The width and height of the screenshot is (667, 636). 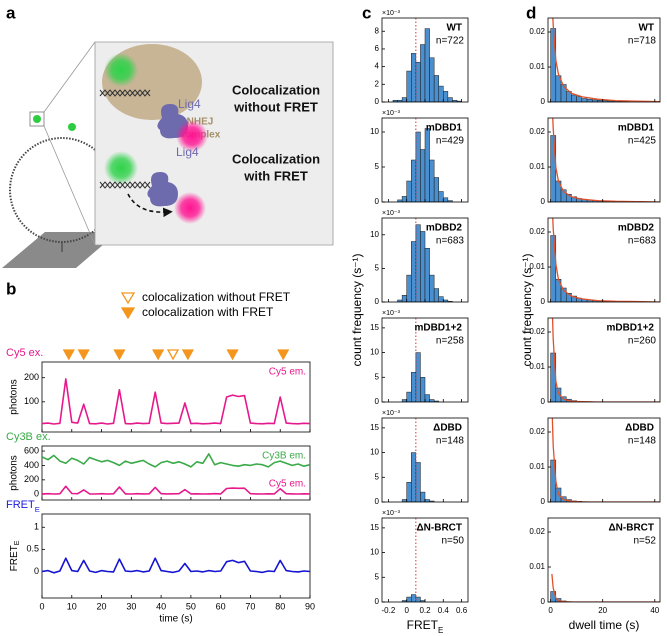 I want to click on y-tick-label: 100, so click(x=31, y=401).